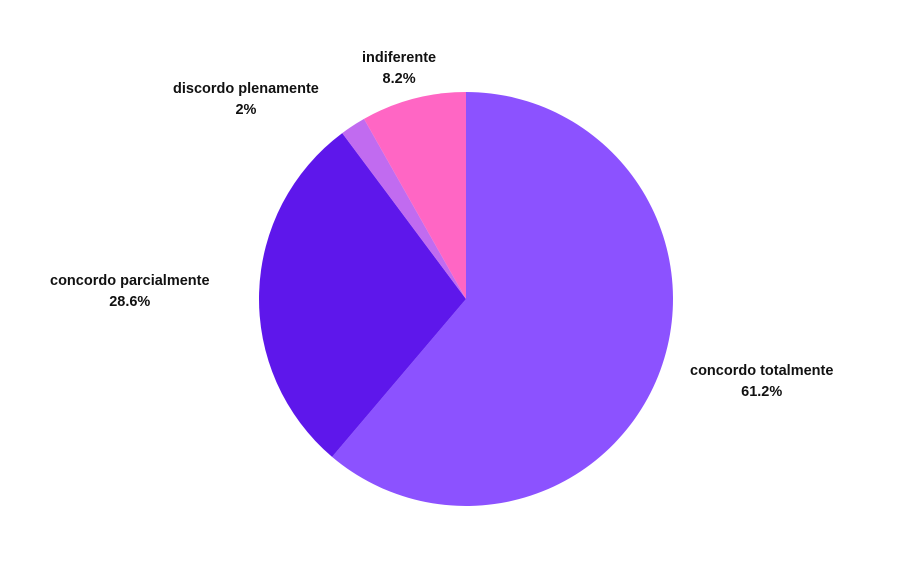  Describe the element at coordinates (130, 302) in the screenshot. I see `slice-percent: 28.6%` at that location.